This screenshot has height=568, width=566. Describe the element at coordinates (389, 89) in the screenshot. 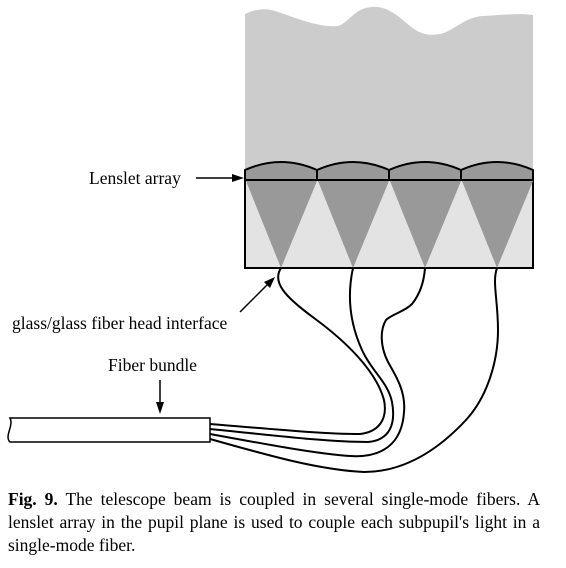

I see `telescope-beam` at that location.